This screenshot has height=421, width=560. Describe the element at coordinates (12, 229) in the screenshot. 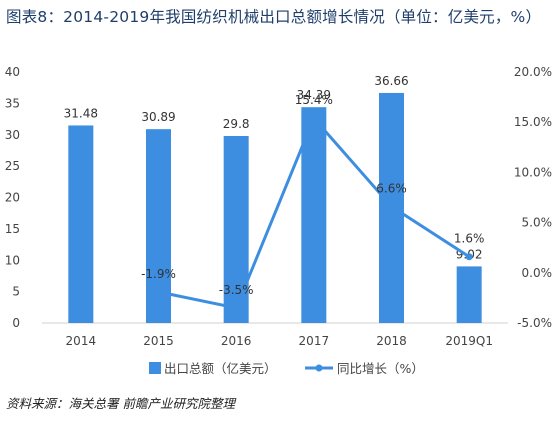

I see `y-left-tick-label: 15` at that location.